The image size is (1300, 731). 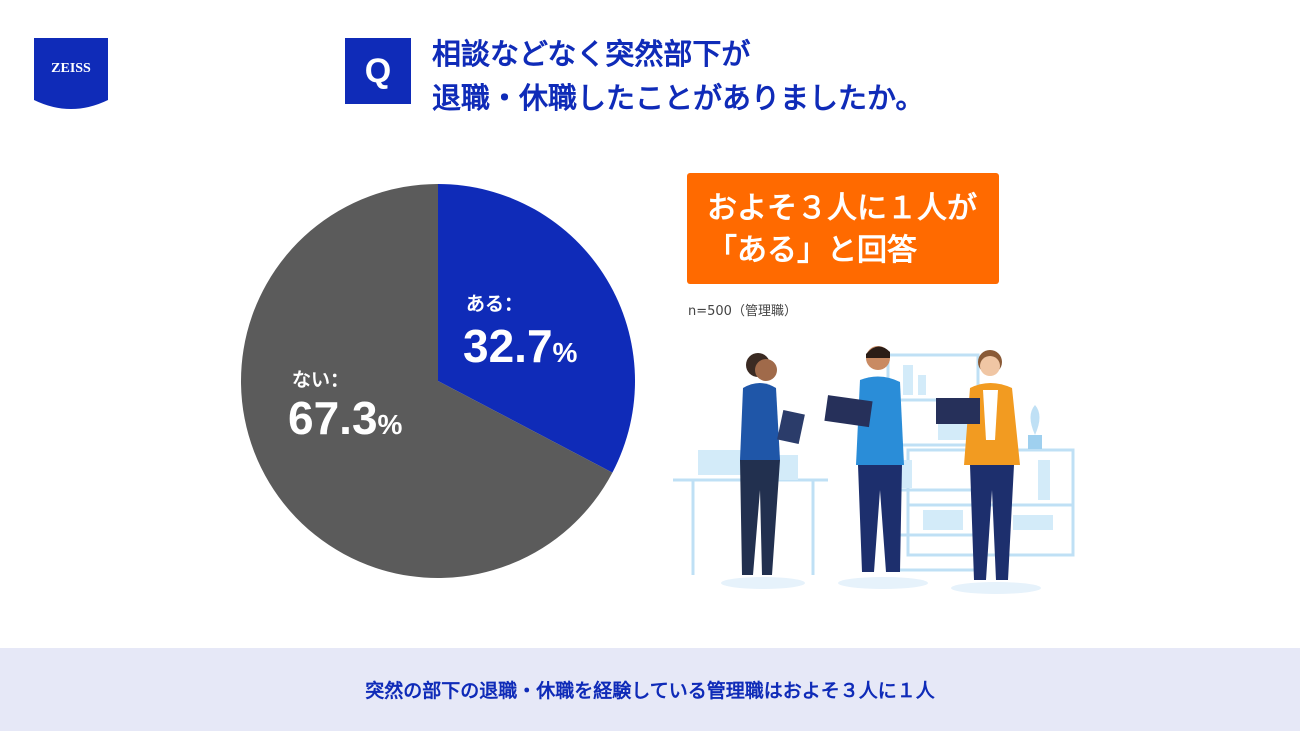 What do you see at coordinates (345, 418) in the screenshot?
I see `pie-slice-value-1: 67.3%` at bounding box center [345, 418].